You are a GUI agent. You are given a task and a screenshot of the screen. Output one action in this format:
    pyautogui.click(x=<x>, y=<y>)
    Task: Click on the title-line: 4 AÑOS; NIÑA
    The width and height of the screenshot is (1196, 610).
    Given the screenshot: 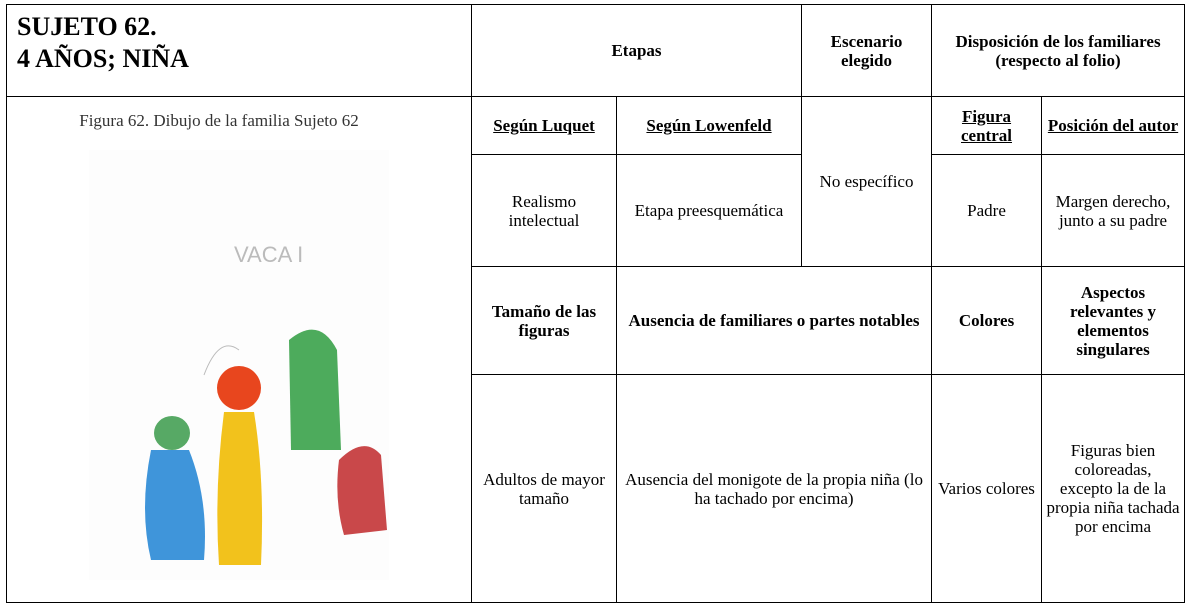 What is the action you would take?
    pyautogui.click(x=103, y=58)
    